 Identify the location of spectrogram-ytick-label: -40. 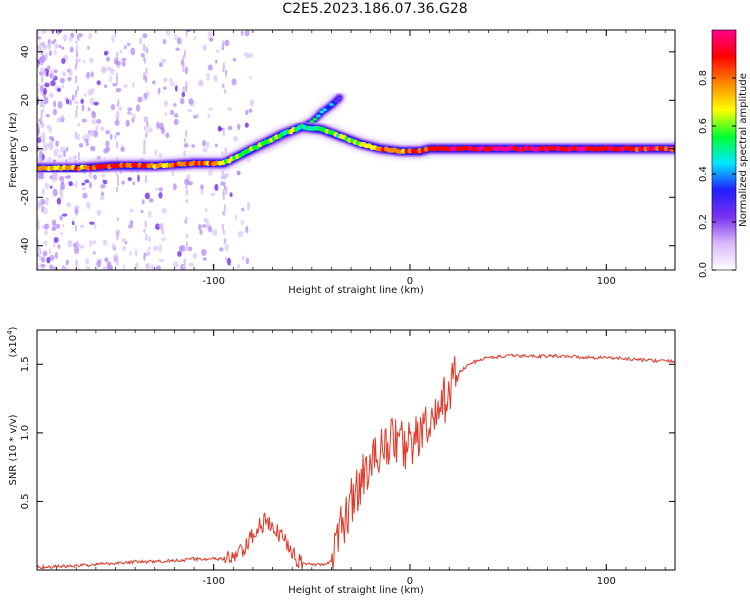
(25, 246).